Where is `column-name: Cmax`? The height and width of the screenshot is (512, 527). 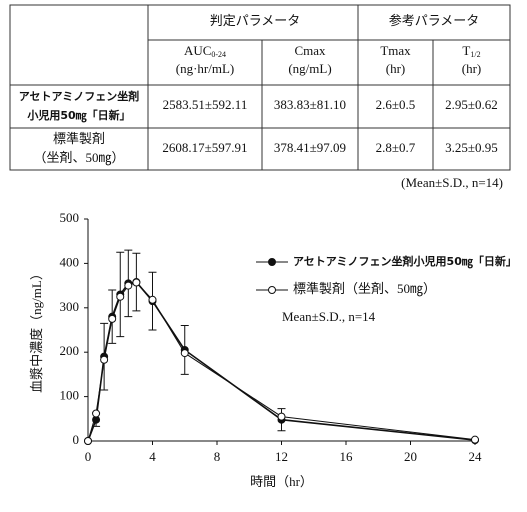
column-name: Cmax is located at coordinates (310, 50).